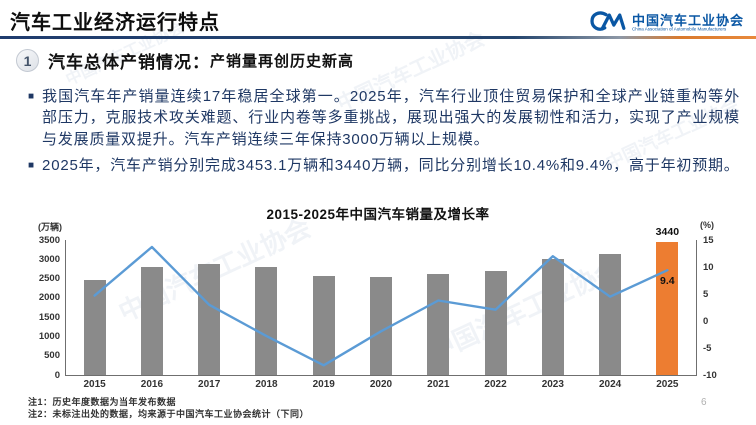 The width and height of the screenshot is (756, 425). I want to click on data-label: 3440, so click(667, 232).